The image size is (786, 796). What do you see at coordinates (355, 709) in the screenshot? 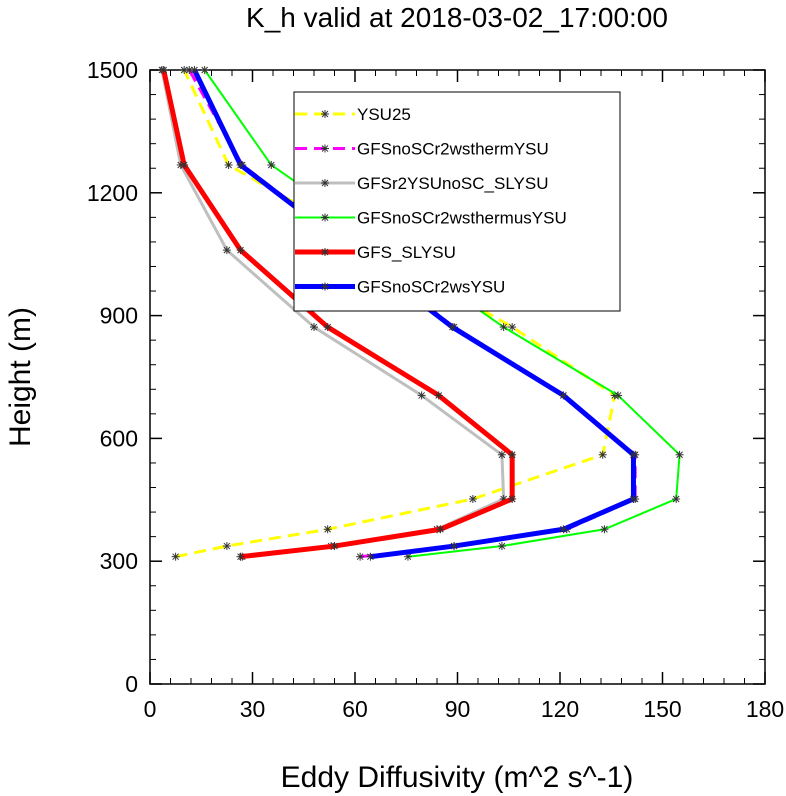
I see `x-tick-label: 60` at bounding box center [355, 709].